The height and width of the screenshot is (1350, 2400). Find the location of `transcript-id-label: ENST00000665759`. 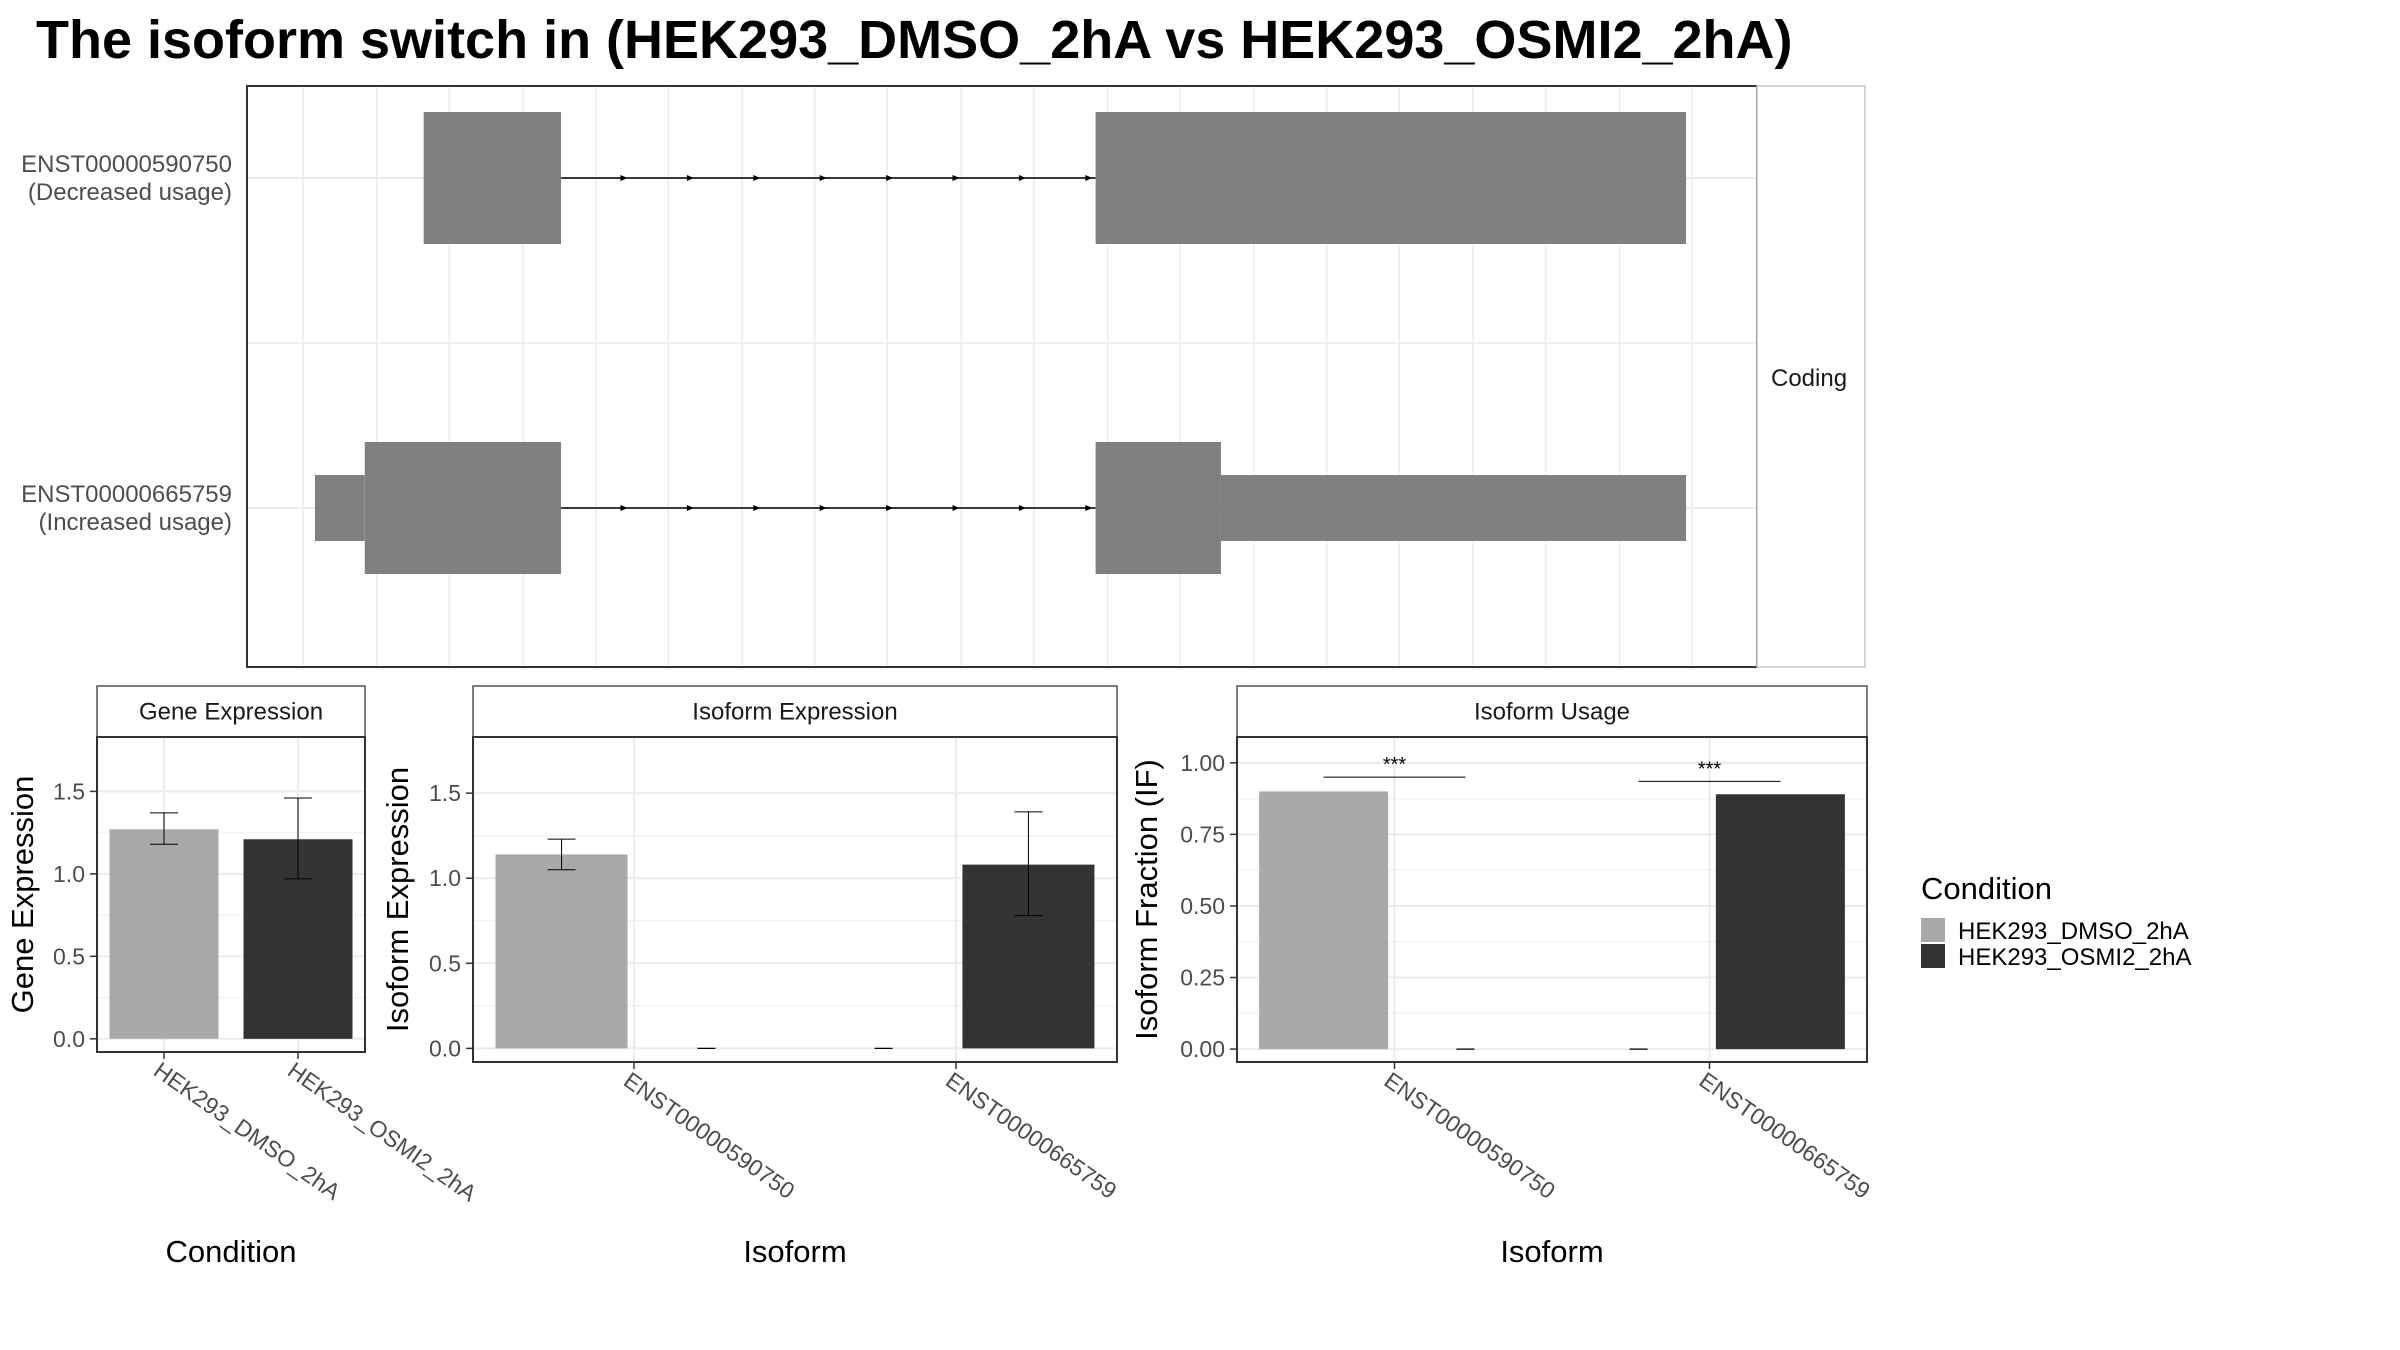

transcript-id-label: ENST00000665759 is located at coordinates (126, 494).